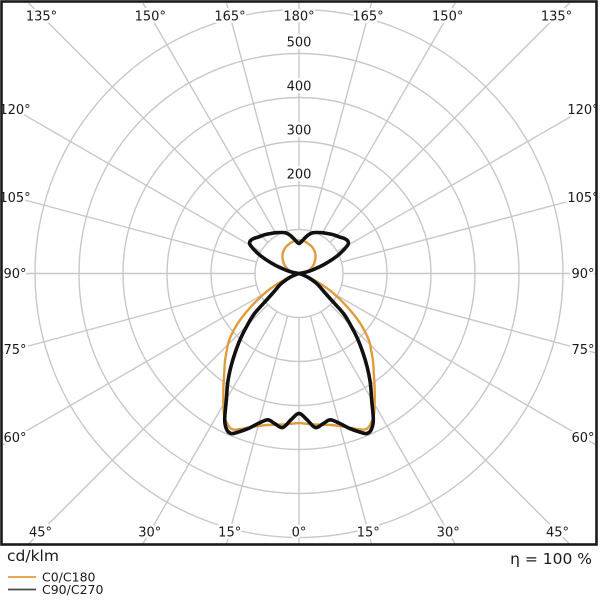  Describe the element at coordinates (72, 589) in the screenshot. I see `legend-label-c90-c270: C90/C270` at that location.